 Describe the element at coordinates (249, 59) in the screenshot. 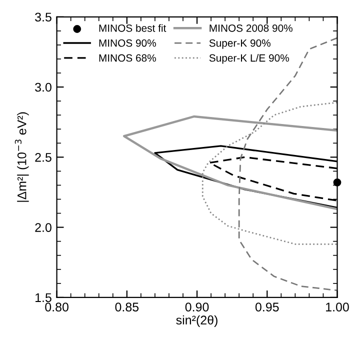

I see `legend-label: Super-K L/E 90%` at that location.